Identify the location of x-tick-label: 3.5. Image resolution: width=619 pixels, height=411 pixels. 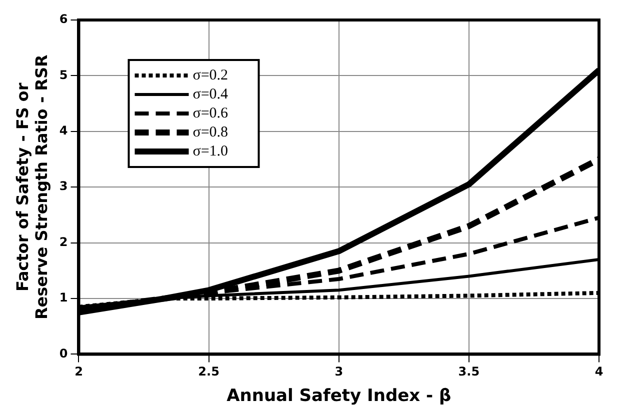
(469, 371).